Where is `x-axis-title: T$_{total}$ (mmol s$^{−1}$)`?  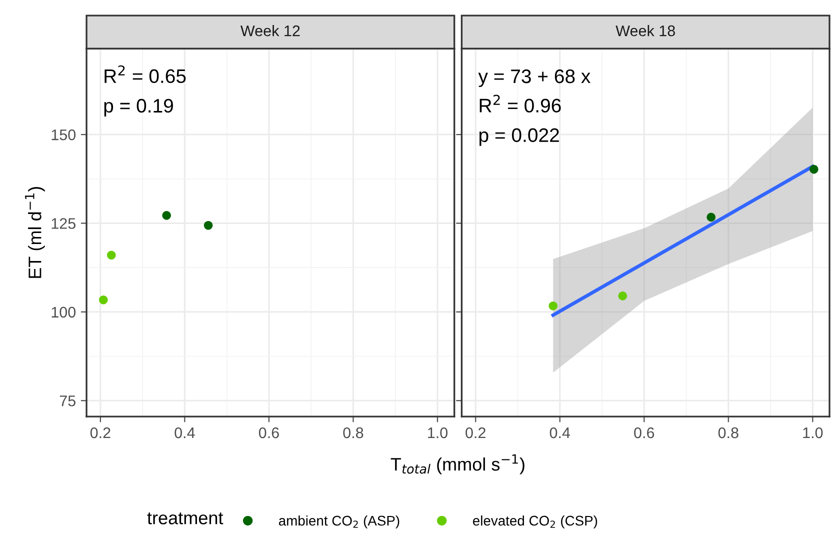
x-axis-title: T$_{total}$ (mmol s$^{−1}$) is located at coordinates (457, 464).